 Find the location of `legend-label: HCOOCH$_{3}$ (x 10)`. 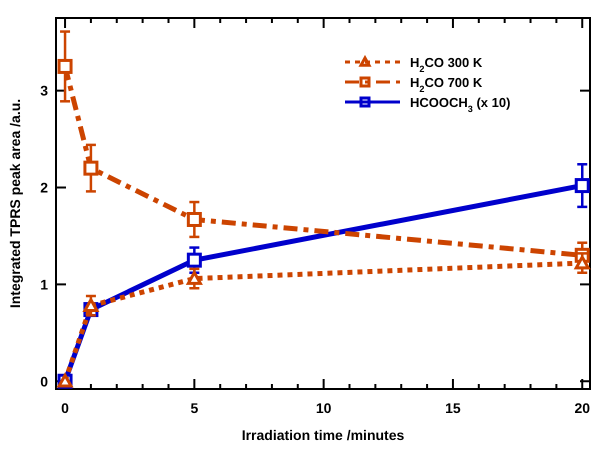

legend-label: HCOOCH$_{3}$ (x 10) is located at coordinates (460, 104).